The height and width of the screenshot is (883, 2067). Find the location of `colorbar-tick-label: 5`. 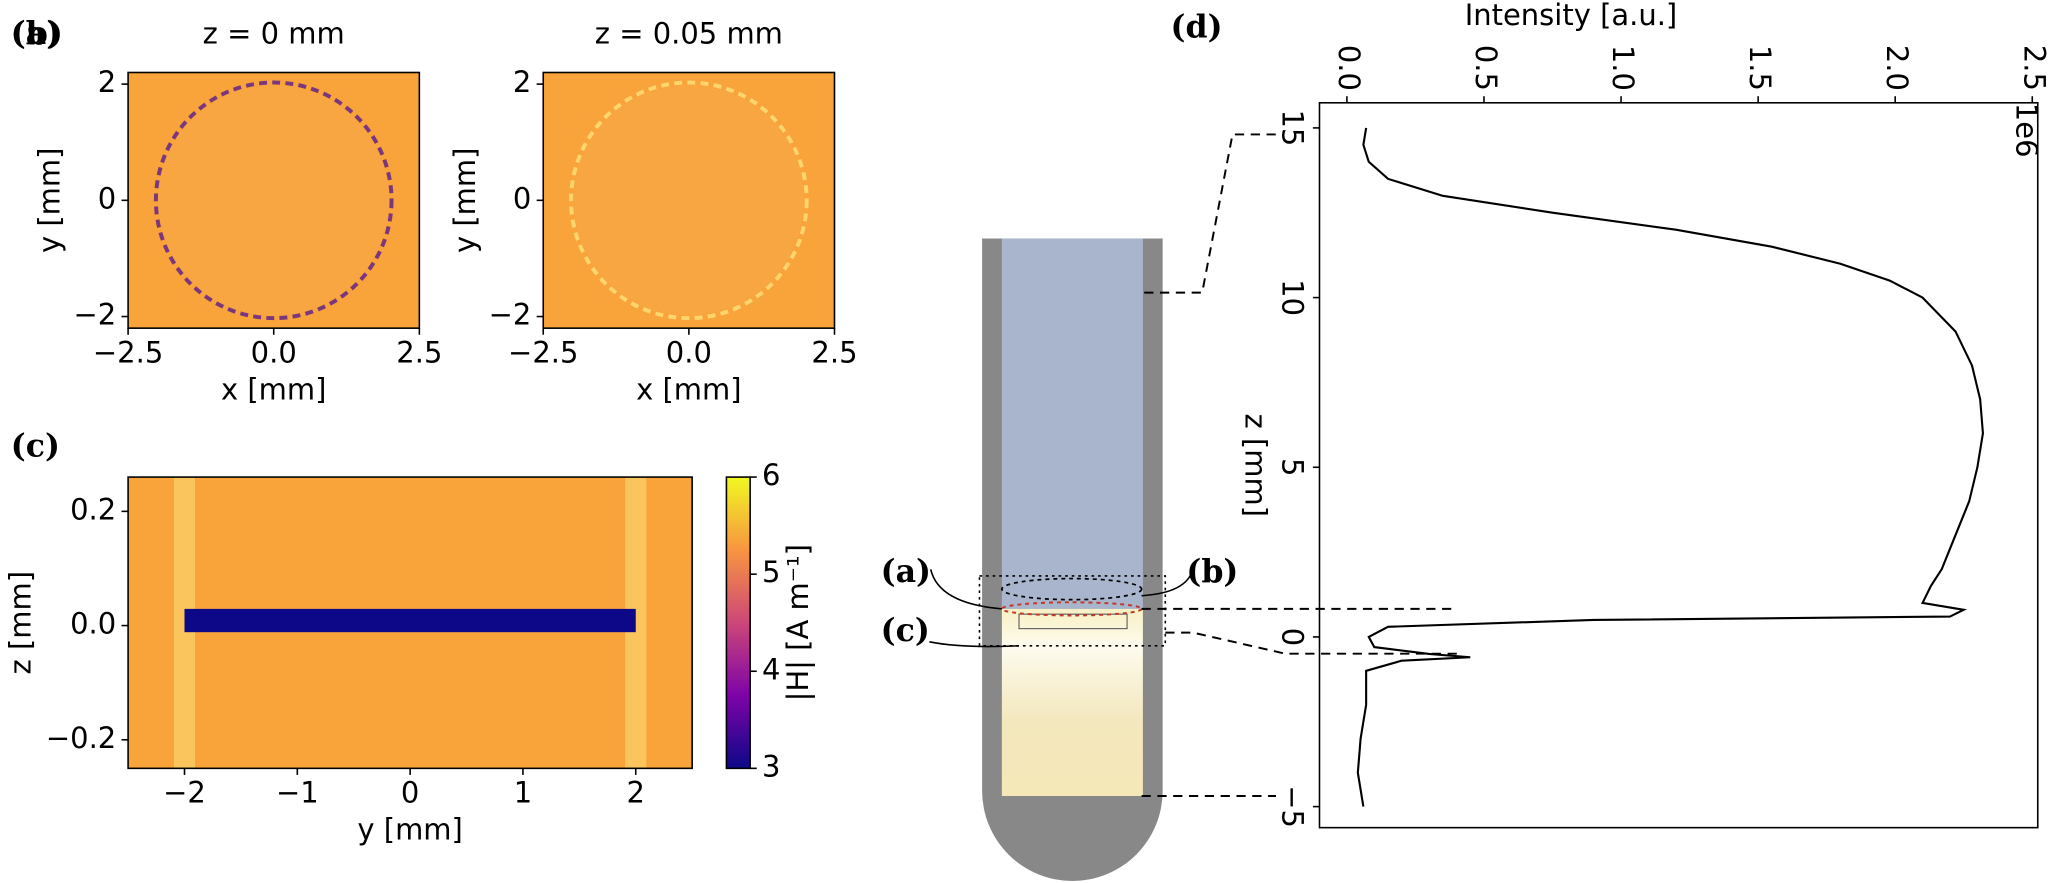

colorbar-tick-label: 5 is located at coordinates (771, 572).